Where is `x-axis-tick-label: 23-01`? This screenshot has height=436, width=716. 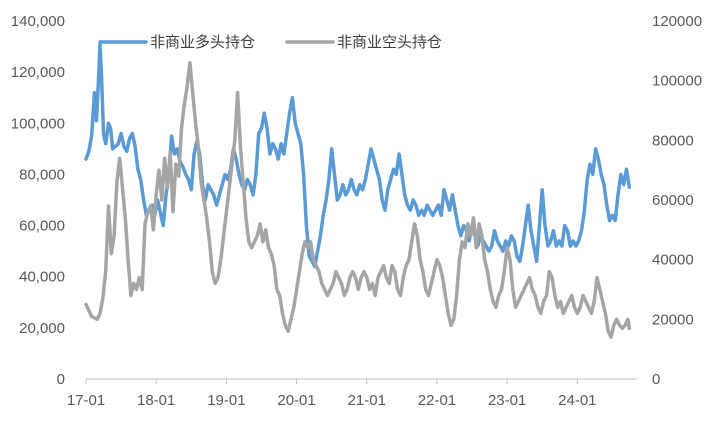 x-axis-tick-label: 23-01 is located at coordinates (507, 400).